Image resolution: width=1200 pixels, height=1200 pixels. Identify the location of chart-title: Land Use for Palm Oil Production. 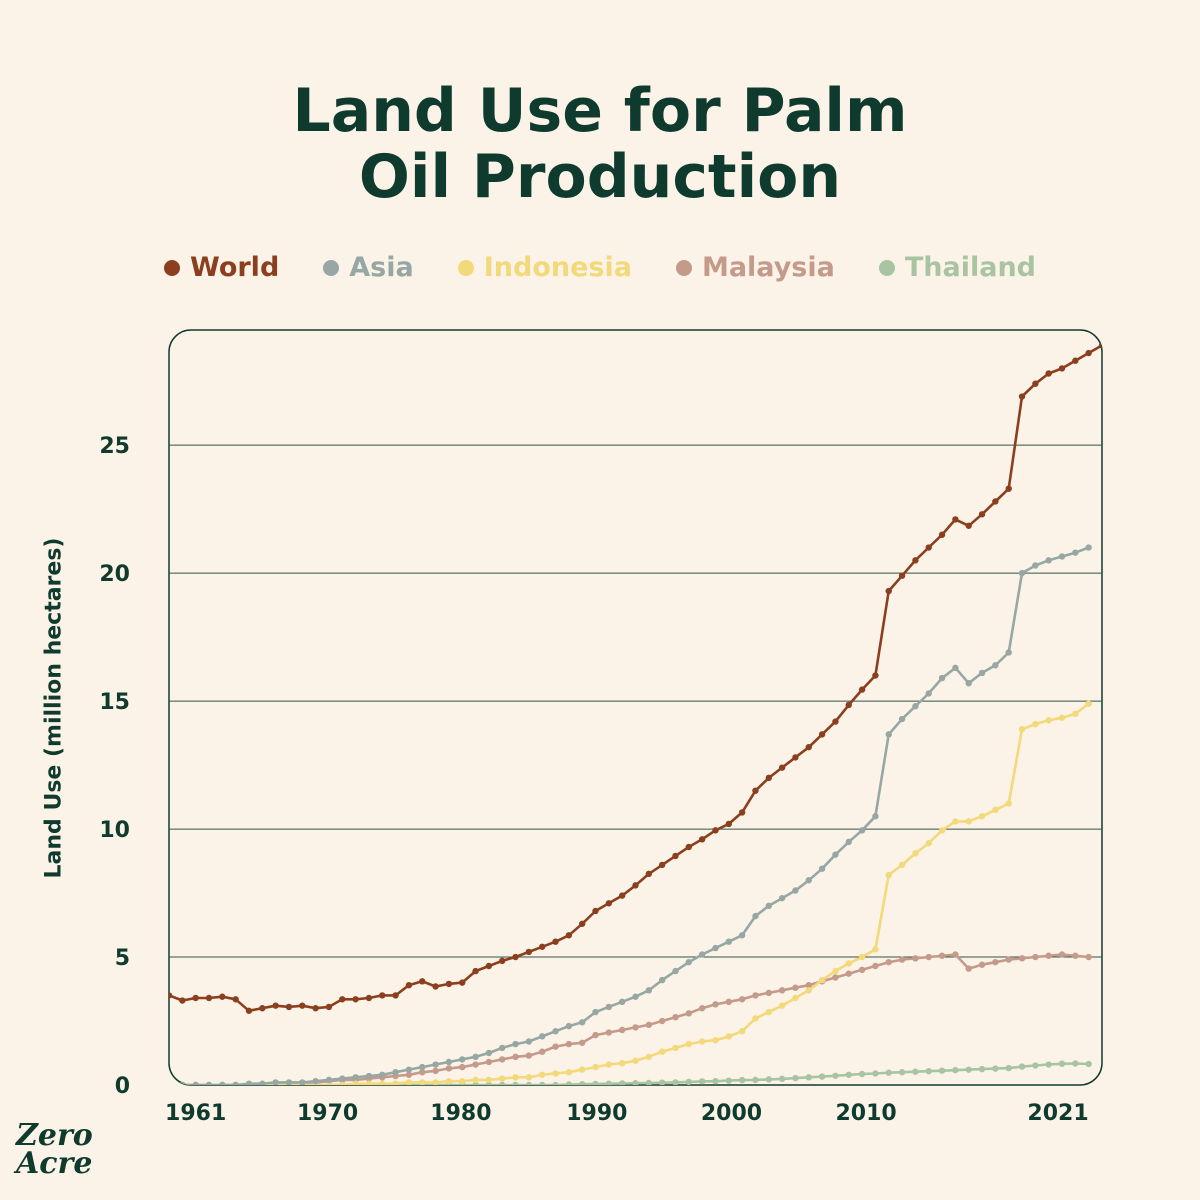
(600, 144).